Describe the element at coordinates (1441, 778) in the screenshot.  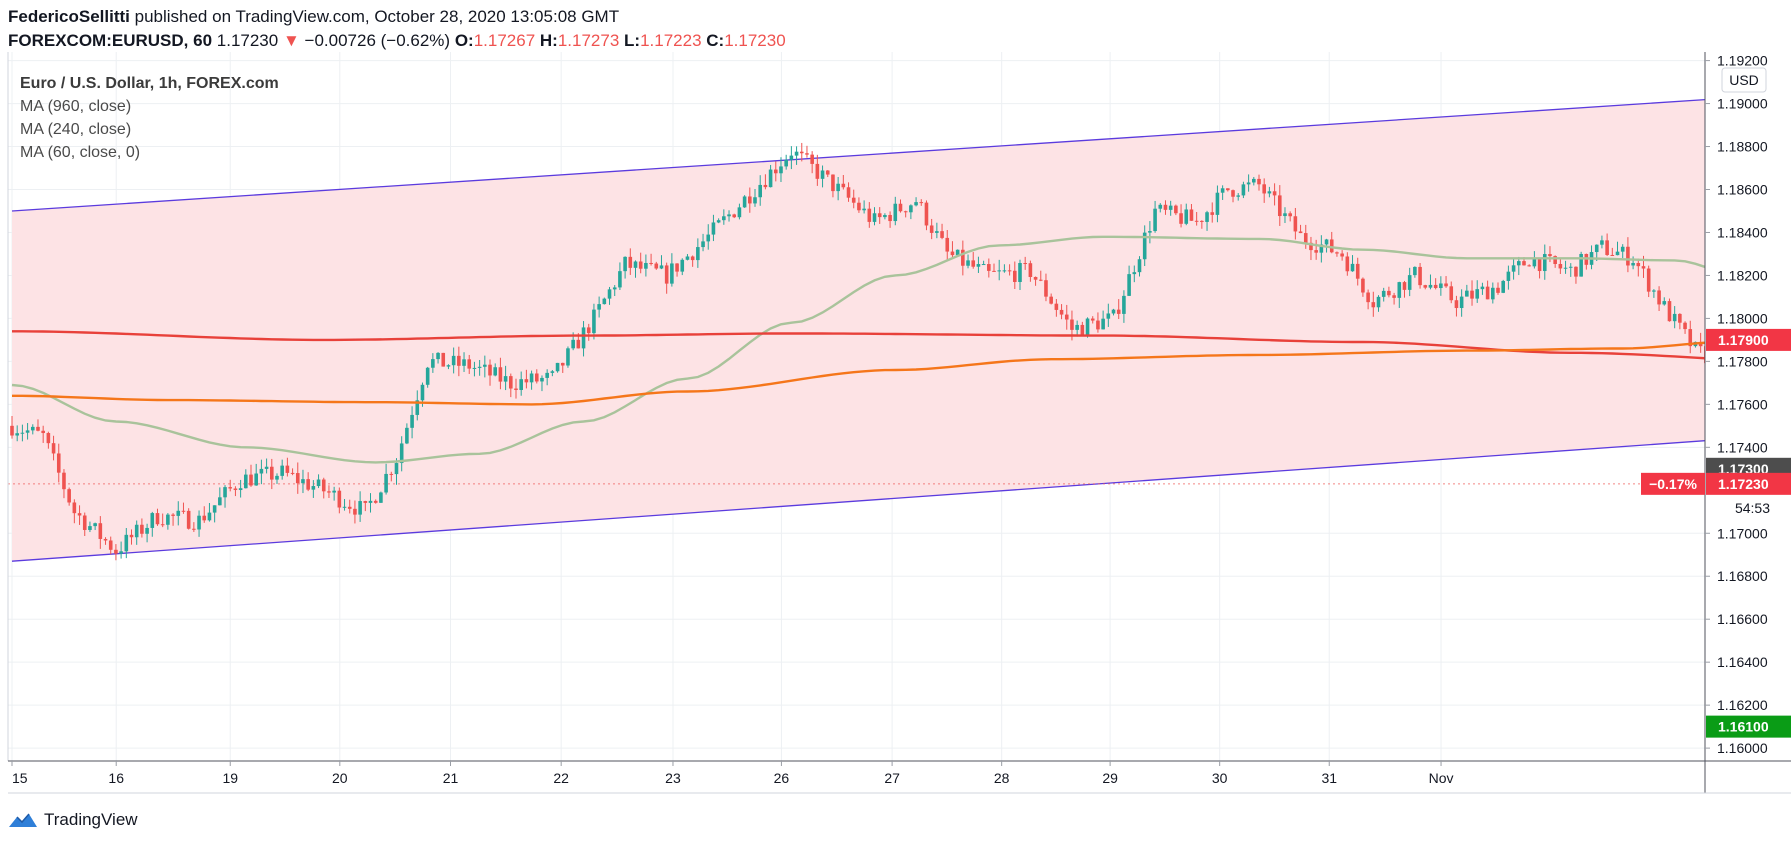
I see `x-tick-label: Nov` at that location.